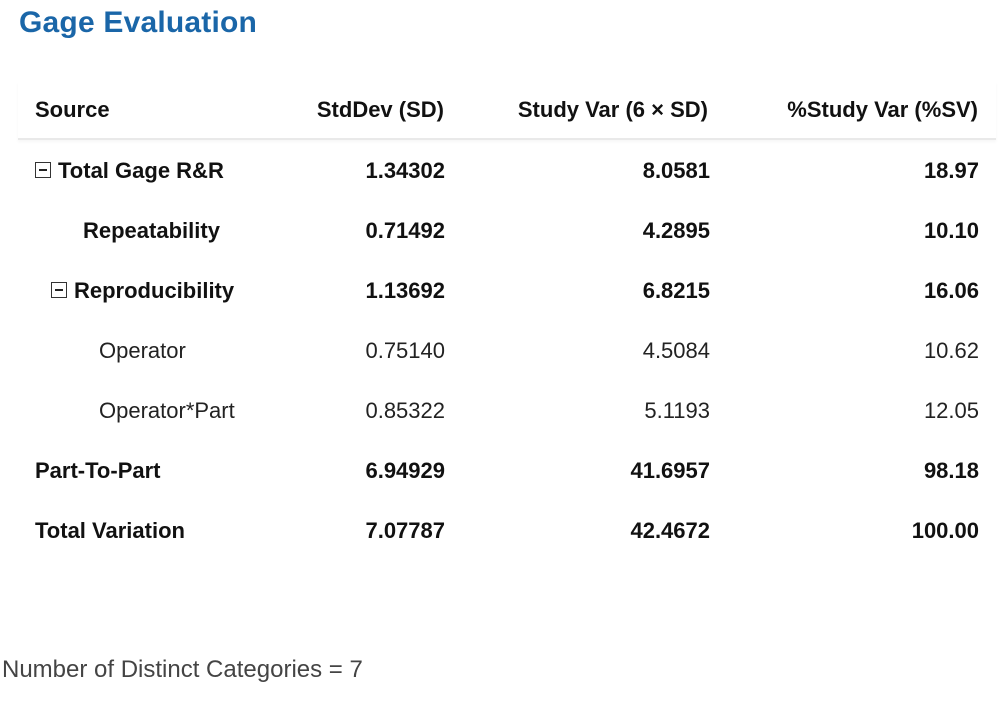  What do you see at coordinates (141, 170) in the screenshot?
I see `row-source-label: Total Gage R&R` at bounding box center [141, 170].